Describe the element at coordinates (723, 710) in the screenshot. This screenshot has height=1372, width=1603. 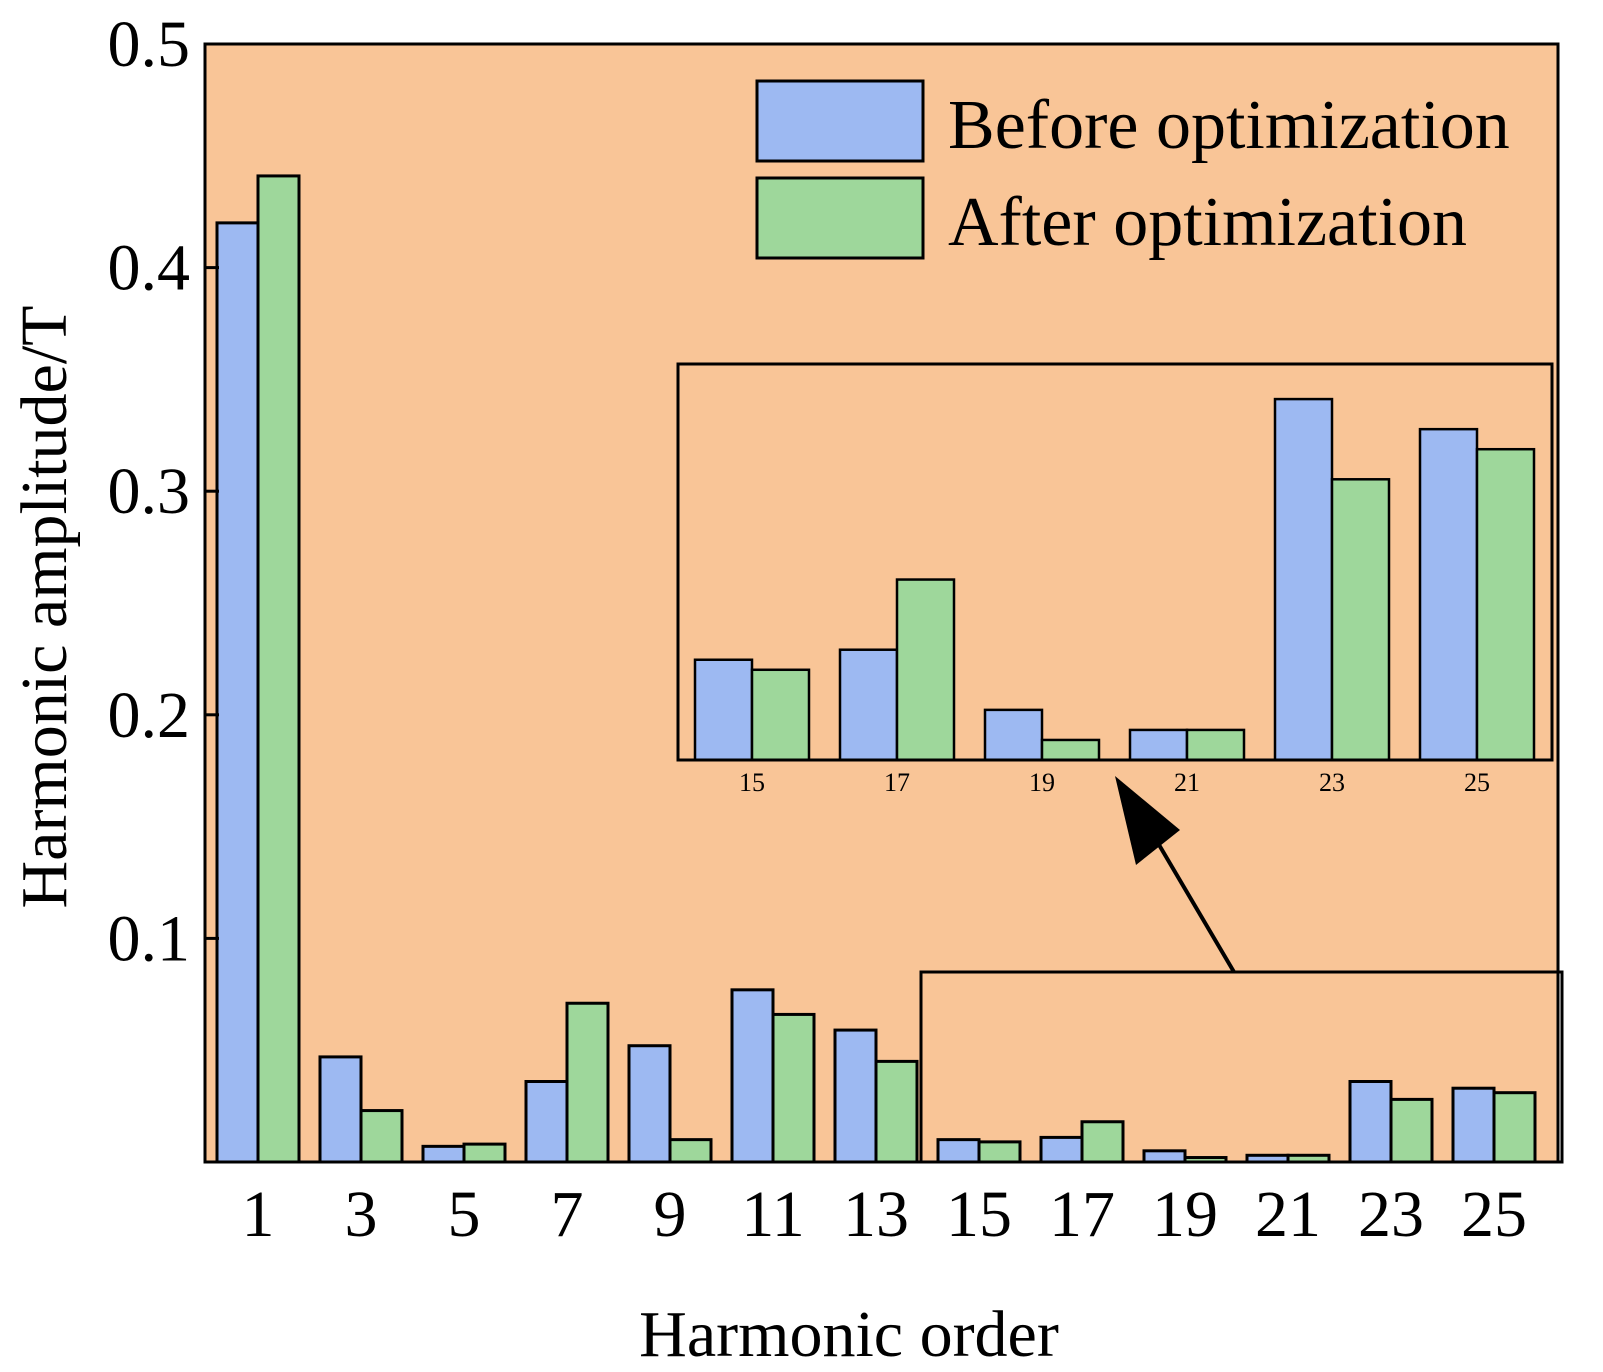
I see `inset-bar-before-h15` at that location.